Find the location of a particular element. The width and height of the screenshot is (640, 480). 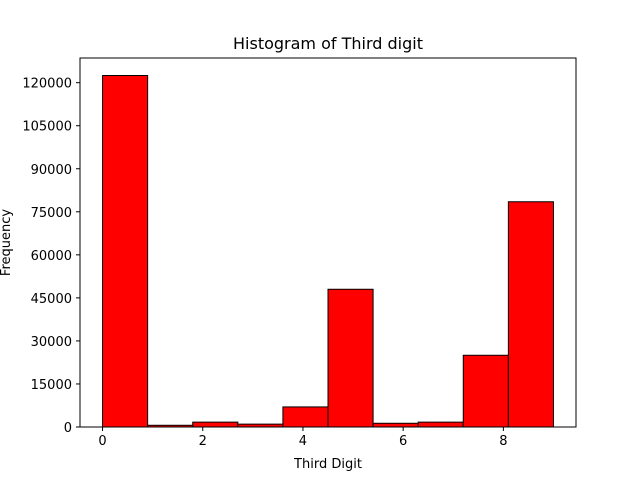

y-tick-label: 60000 is located at coordinates (51, 256).